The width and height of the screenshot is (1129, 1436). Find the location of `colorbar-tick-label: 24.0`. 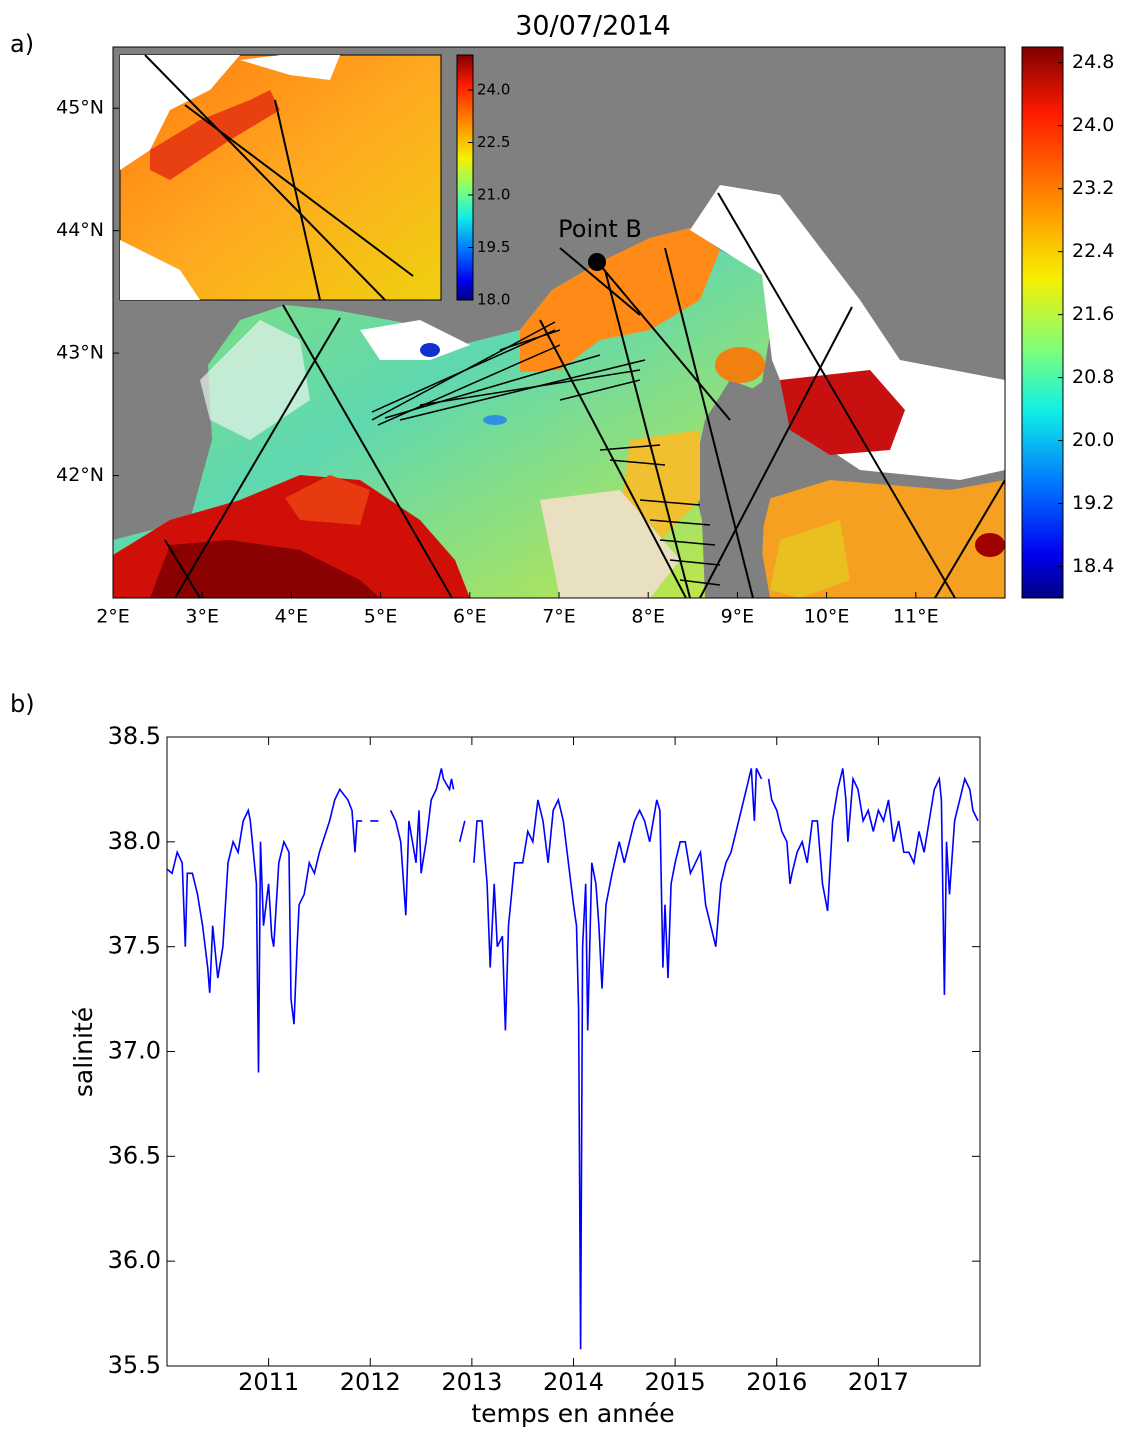

colorbar-tick-label: 24.0 is located at coordinates (1093, 125).